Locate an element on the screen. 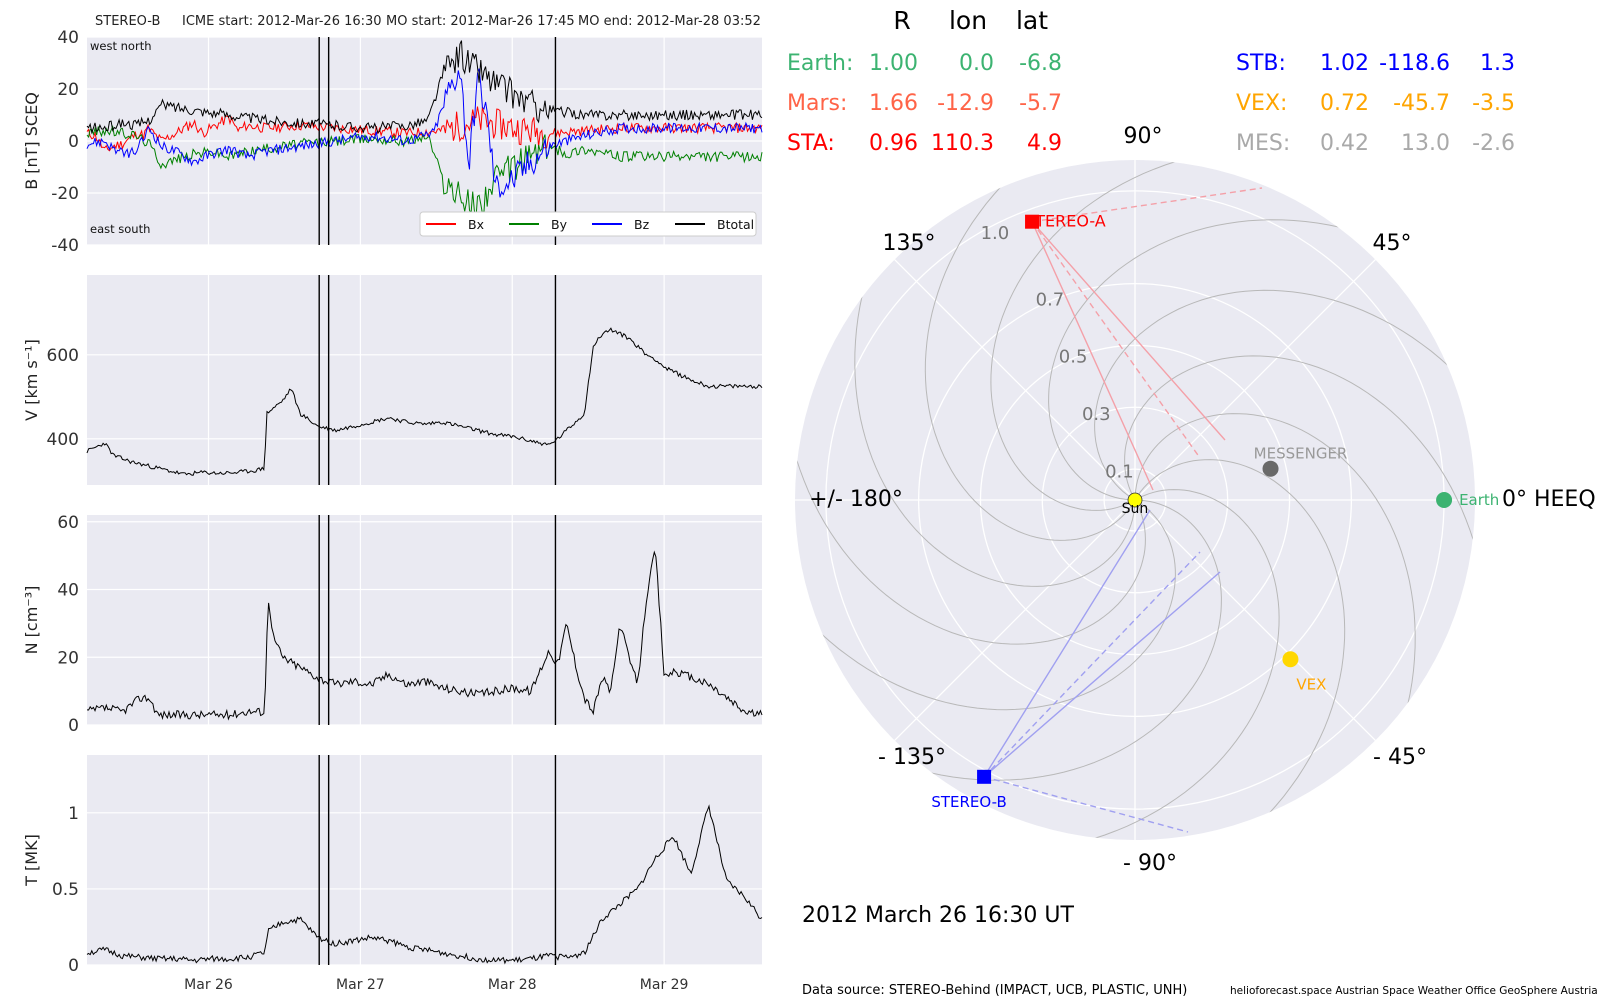 The width and height of the screenshot is (1600, 1000). vex-marker is located at coordinates (1290, 659).